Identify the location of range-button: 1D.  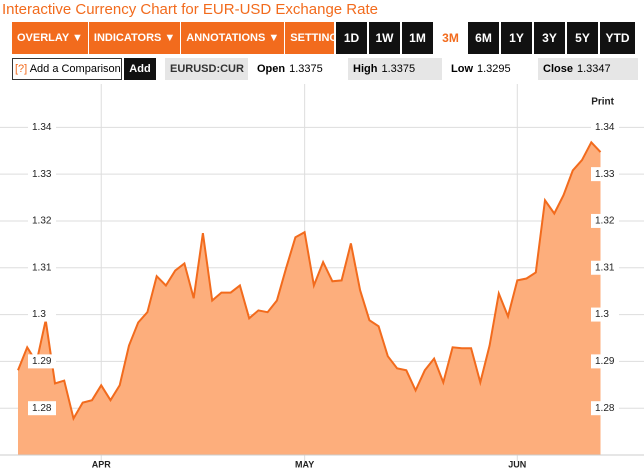
(351, 38).